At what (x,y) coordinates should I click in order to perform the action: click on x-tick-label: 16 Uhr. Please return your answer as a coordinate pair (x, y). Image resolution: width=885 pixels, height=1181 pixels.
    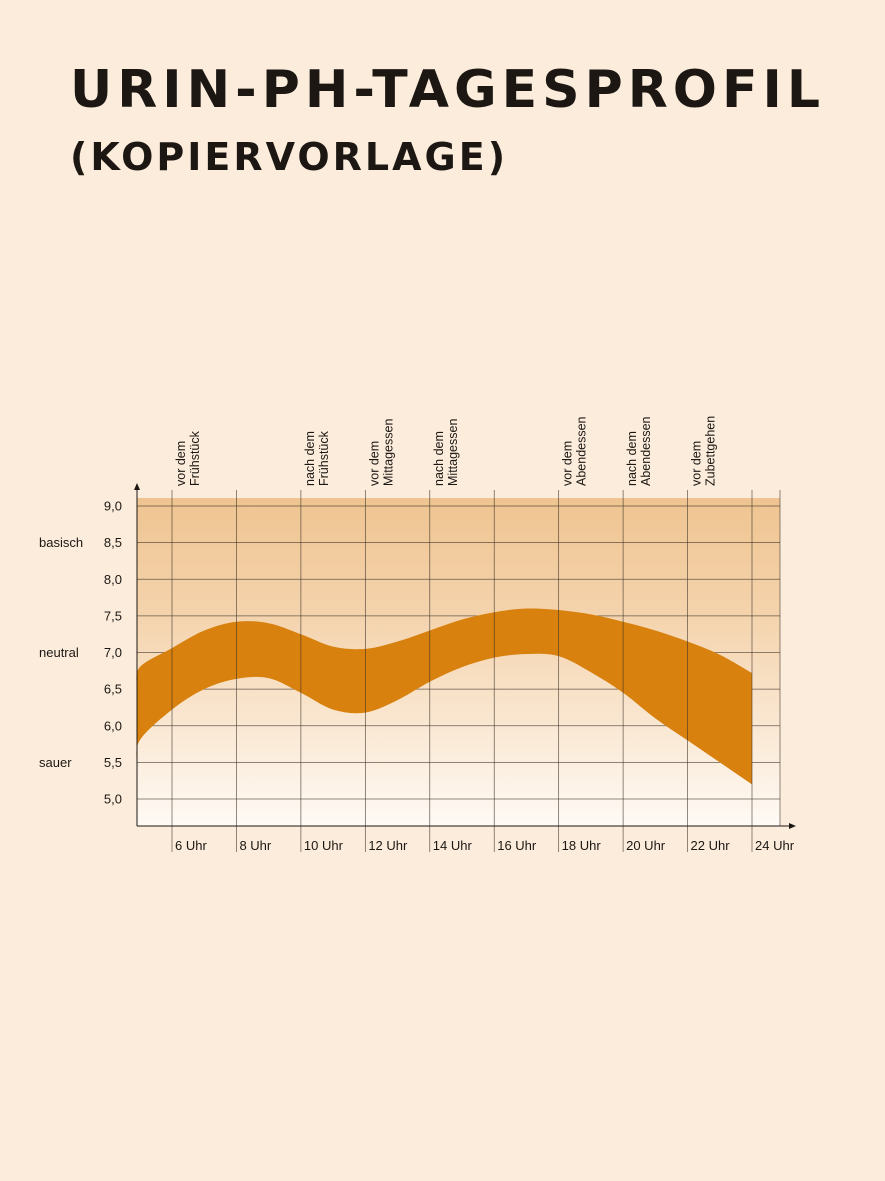
    Looking at the image, I should click on (517, 845).